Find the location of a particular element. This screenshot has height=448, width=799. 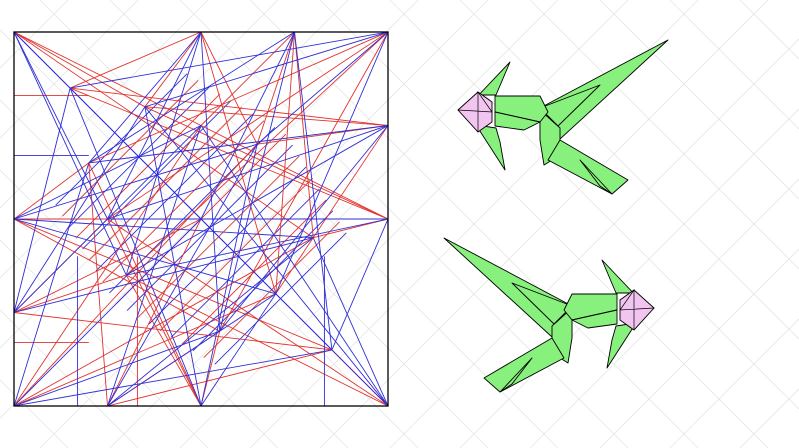

model-leg is located at coordinates (588, 167).